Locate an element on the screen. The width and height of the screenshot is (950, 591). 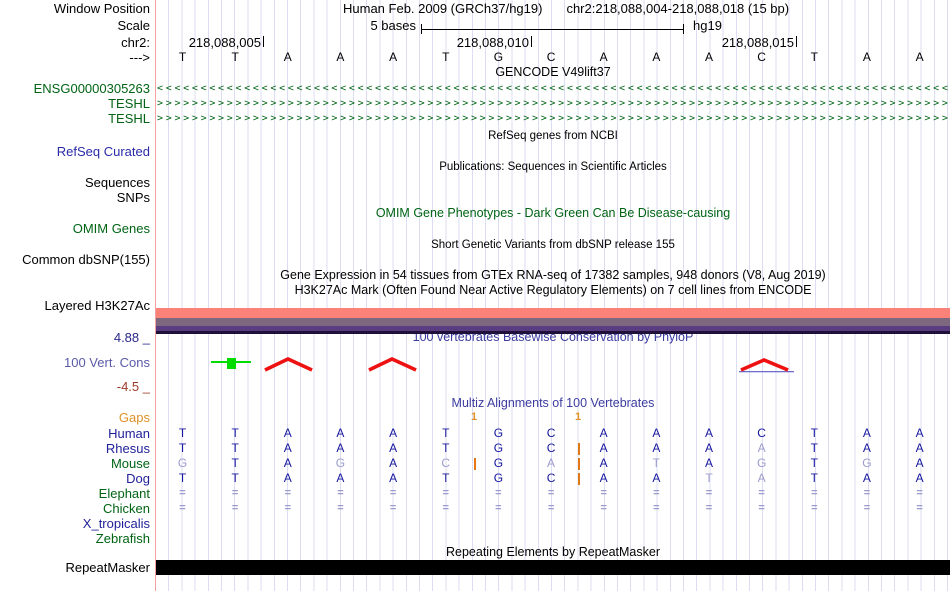
track-title-gencode-v49lift37: GENCODE V49lift37 is located at coordinates (553, 72).